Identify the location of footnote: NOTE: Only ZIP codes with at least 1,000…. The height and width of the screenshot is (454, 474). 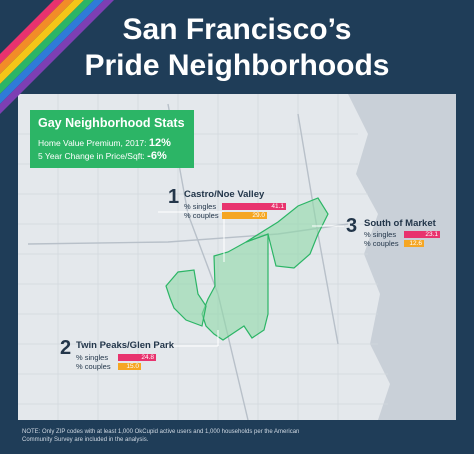
(161, 436).